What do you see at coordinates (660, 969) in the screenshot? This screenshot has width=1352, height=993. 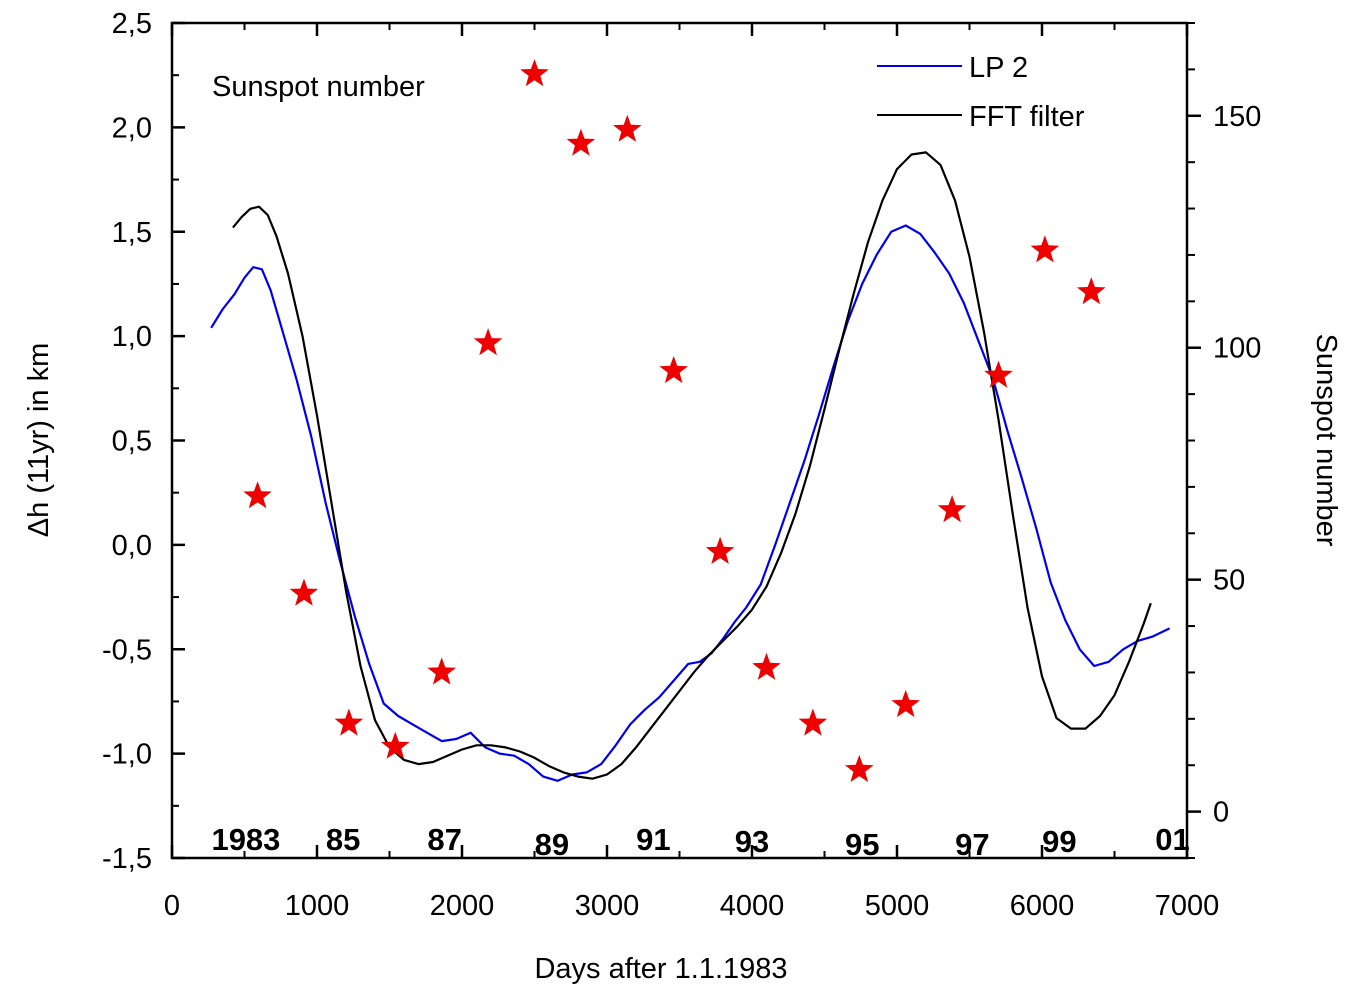 I see `x-axis-title: Days after 1.1.1983` at bounding box center [660, 969].